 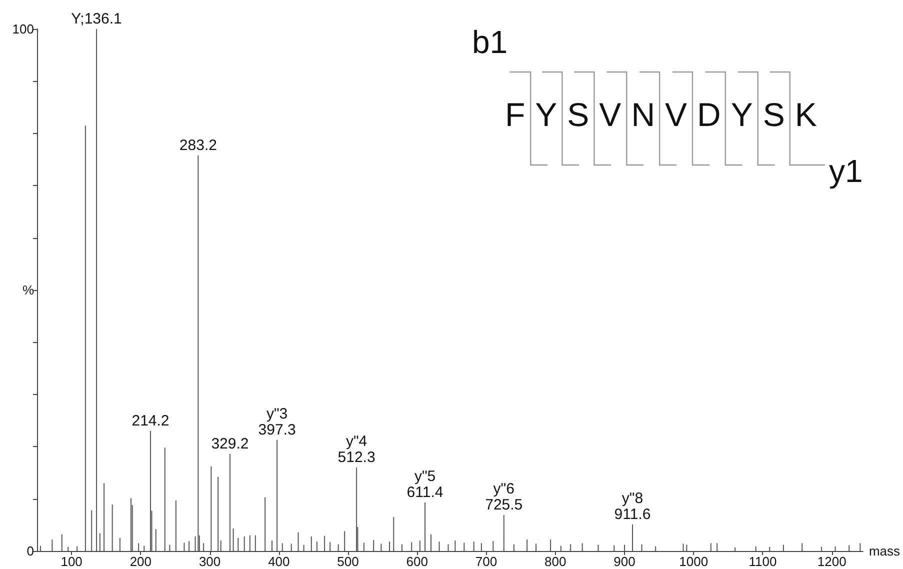 I want to click on y-tick-label: 0, so click(x=30, y=551).